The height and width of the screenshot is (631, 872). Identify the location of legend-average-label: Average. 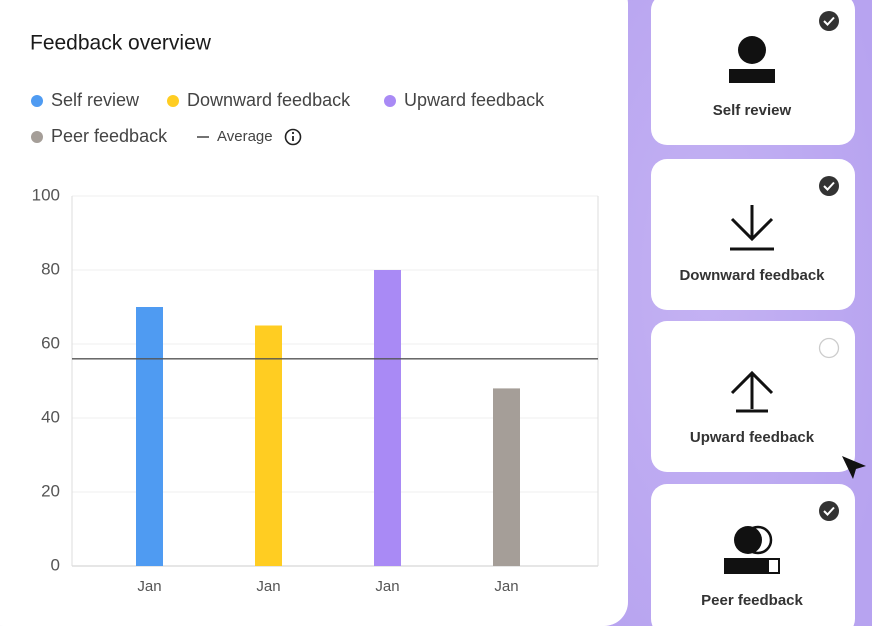
(245, 136).